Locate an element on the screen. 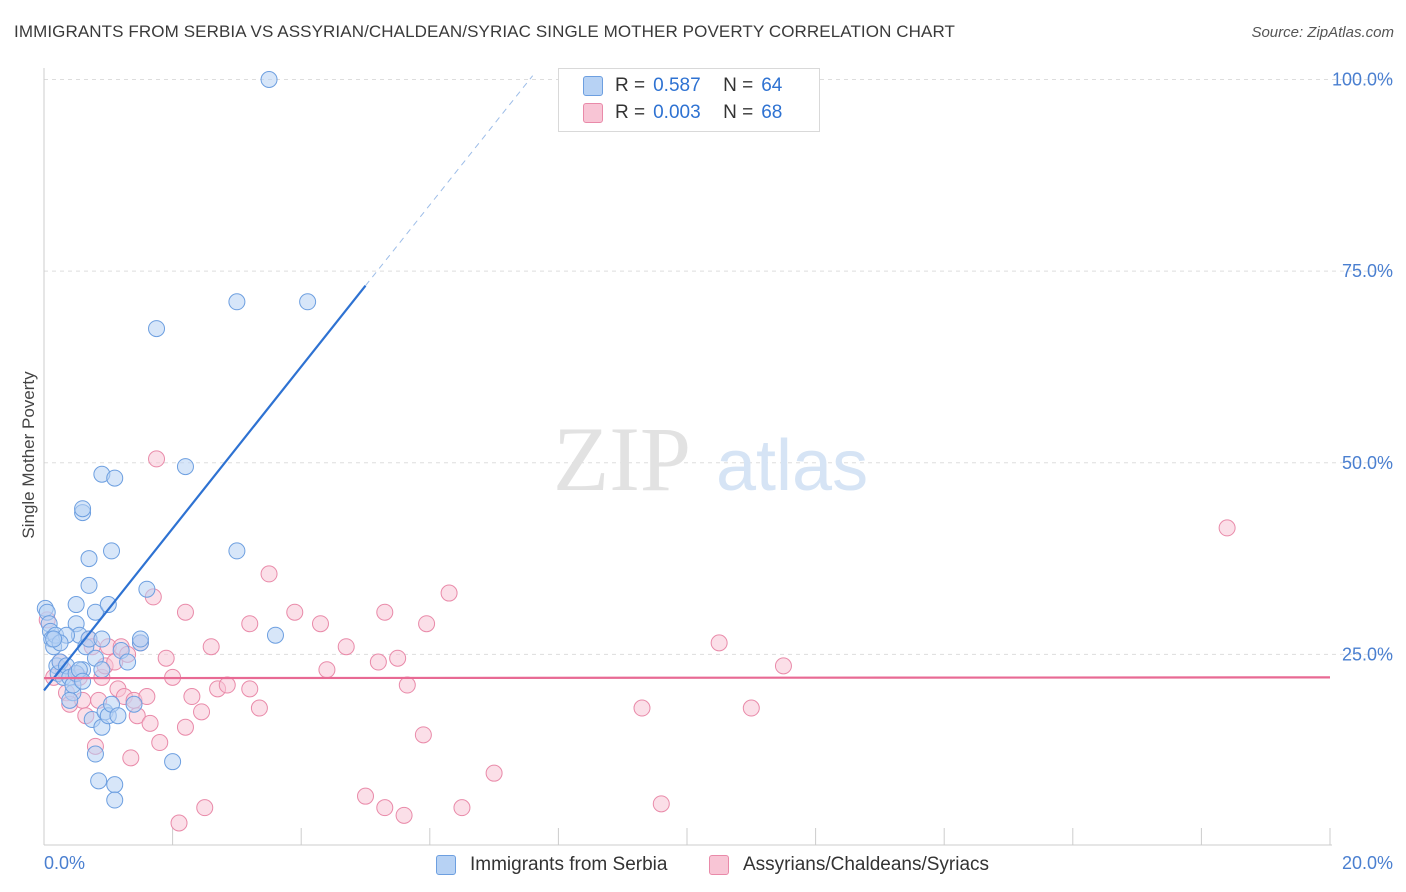 The image size is (1406, 892). y-tick-label: 50.0% is located at coordinates (1367, 463).